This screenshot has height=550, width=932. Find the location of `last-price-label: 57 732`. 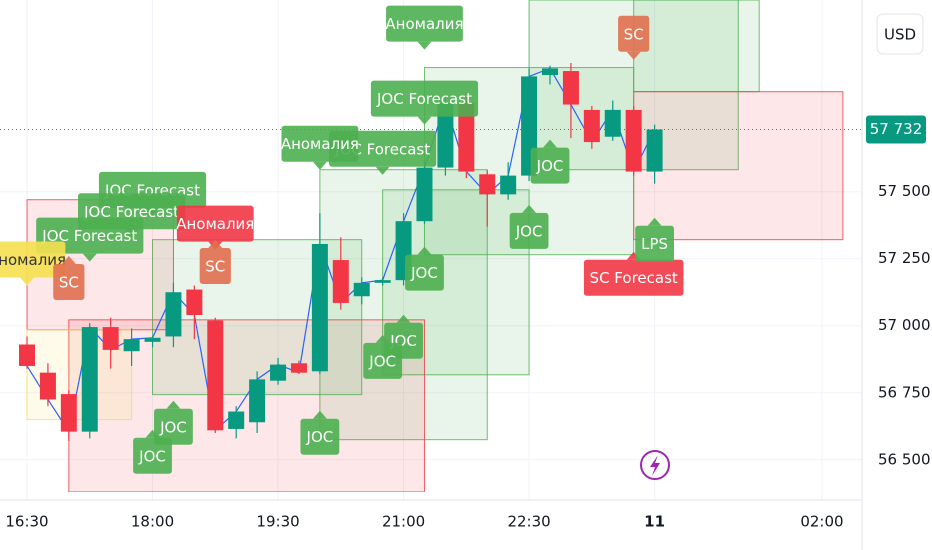

last-price-label: 57 732 is located at coordinates (896, 129).